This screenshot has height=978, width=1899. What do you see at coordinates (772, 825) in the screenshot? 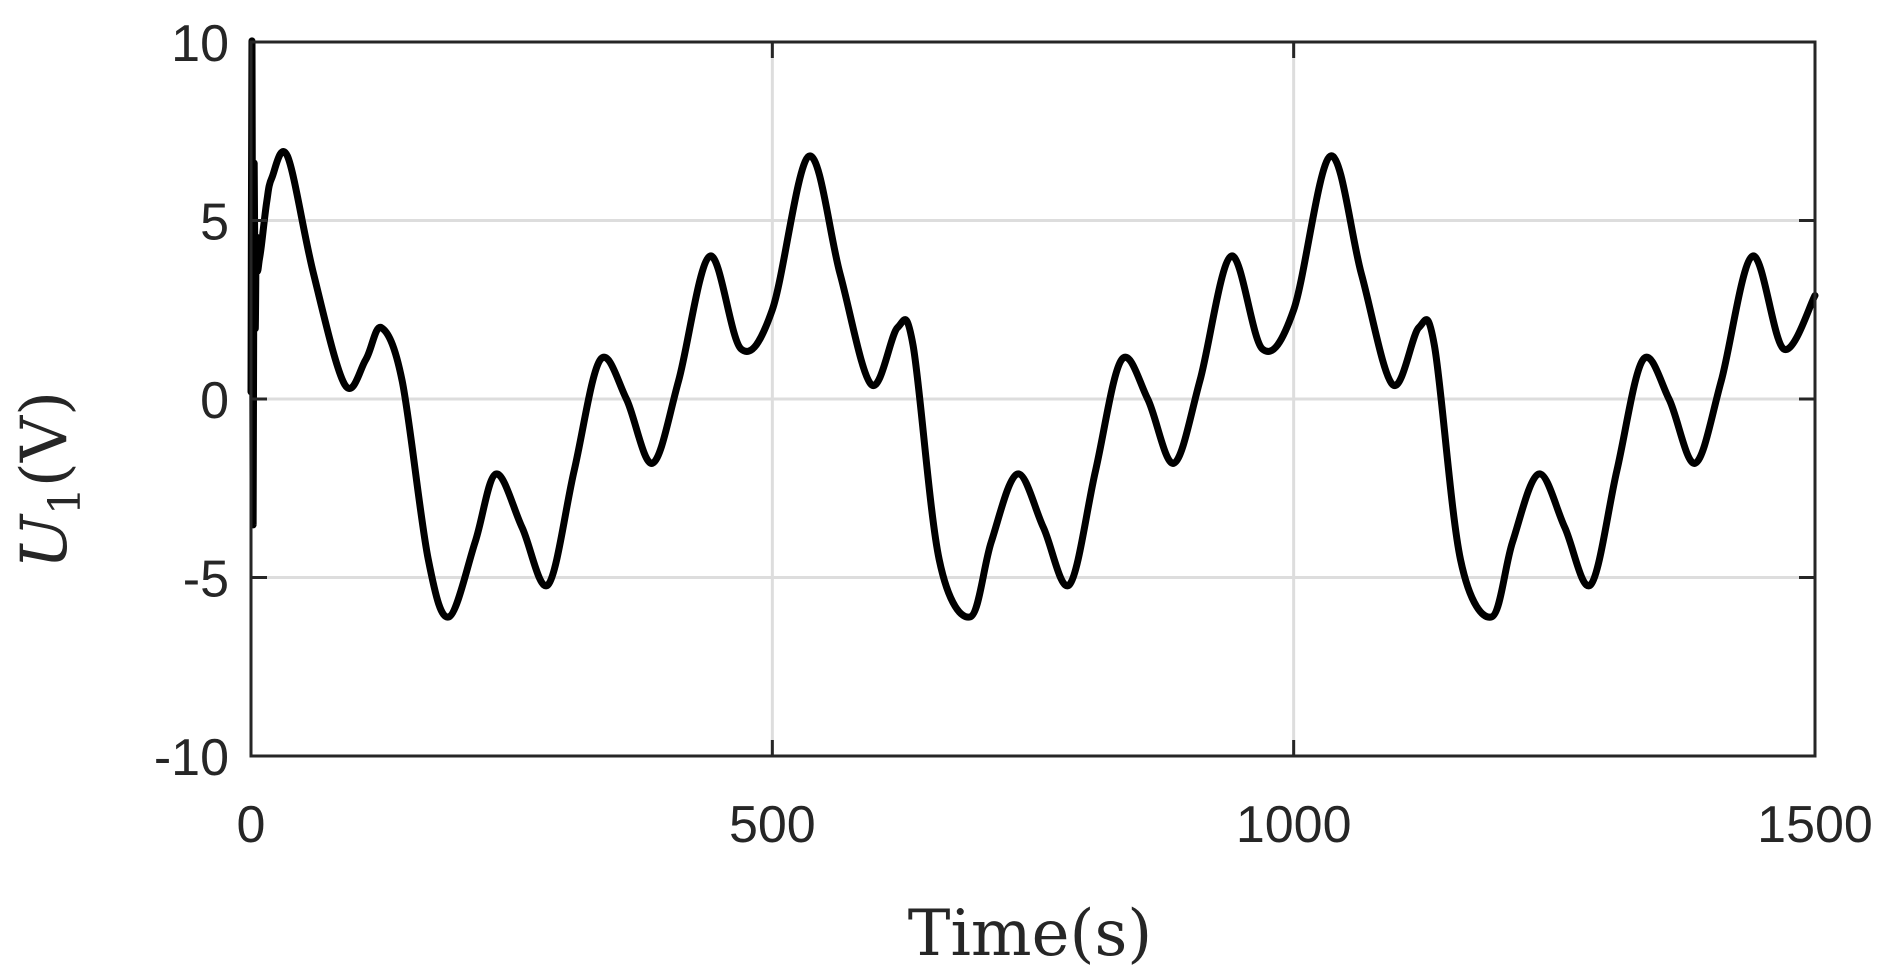
I see `x-tick-label: 500` at bounding box center [772, 825].